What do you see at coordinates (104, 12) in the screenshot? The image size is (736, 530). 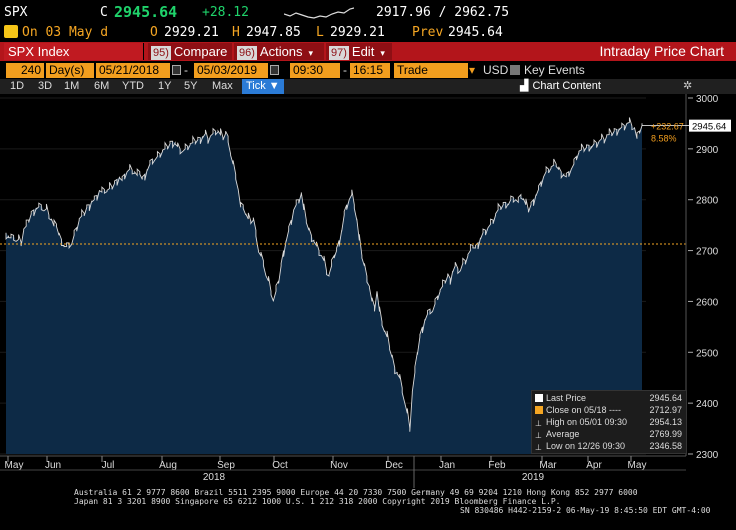 I see `c-label: C` at bounding box center [104, 12].